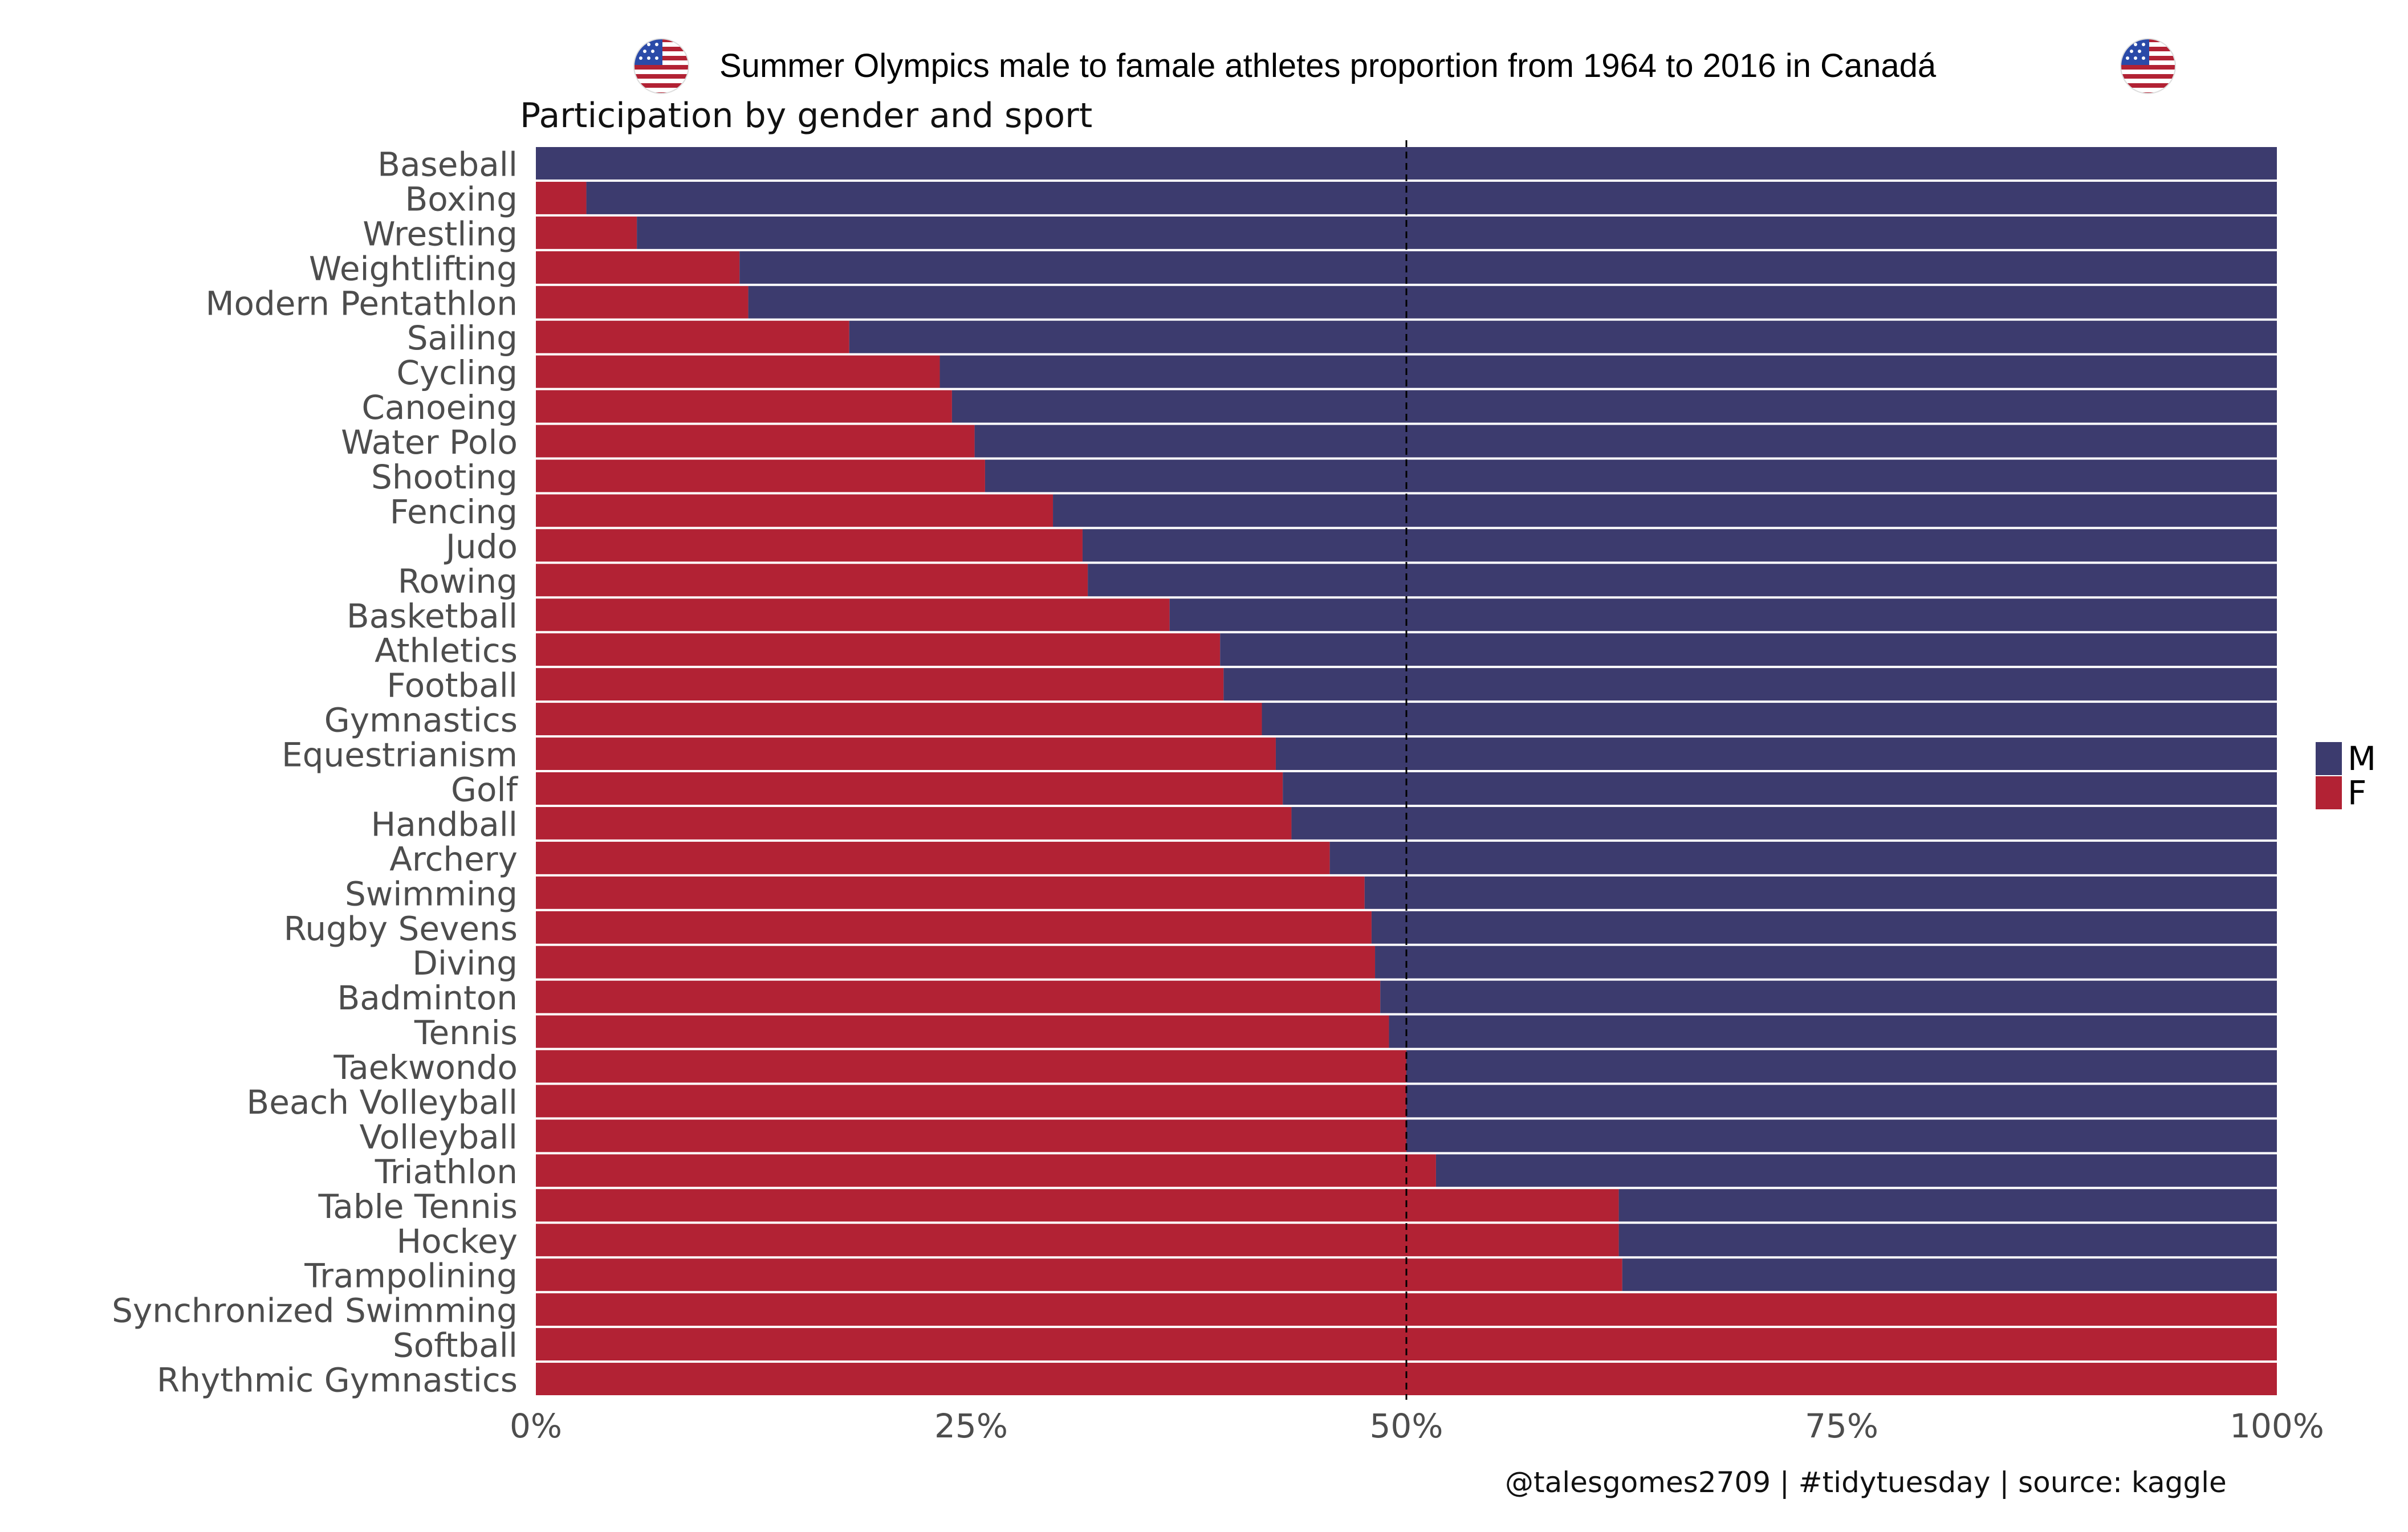 This screenshot has width=2408, height=1532. I want to click on y-tick-label-gymnastics: Gymnastics, so click(421, 720).